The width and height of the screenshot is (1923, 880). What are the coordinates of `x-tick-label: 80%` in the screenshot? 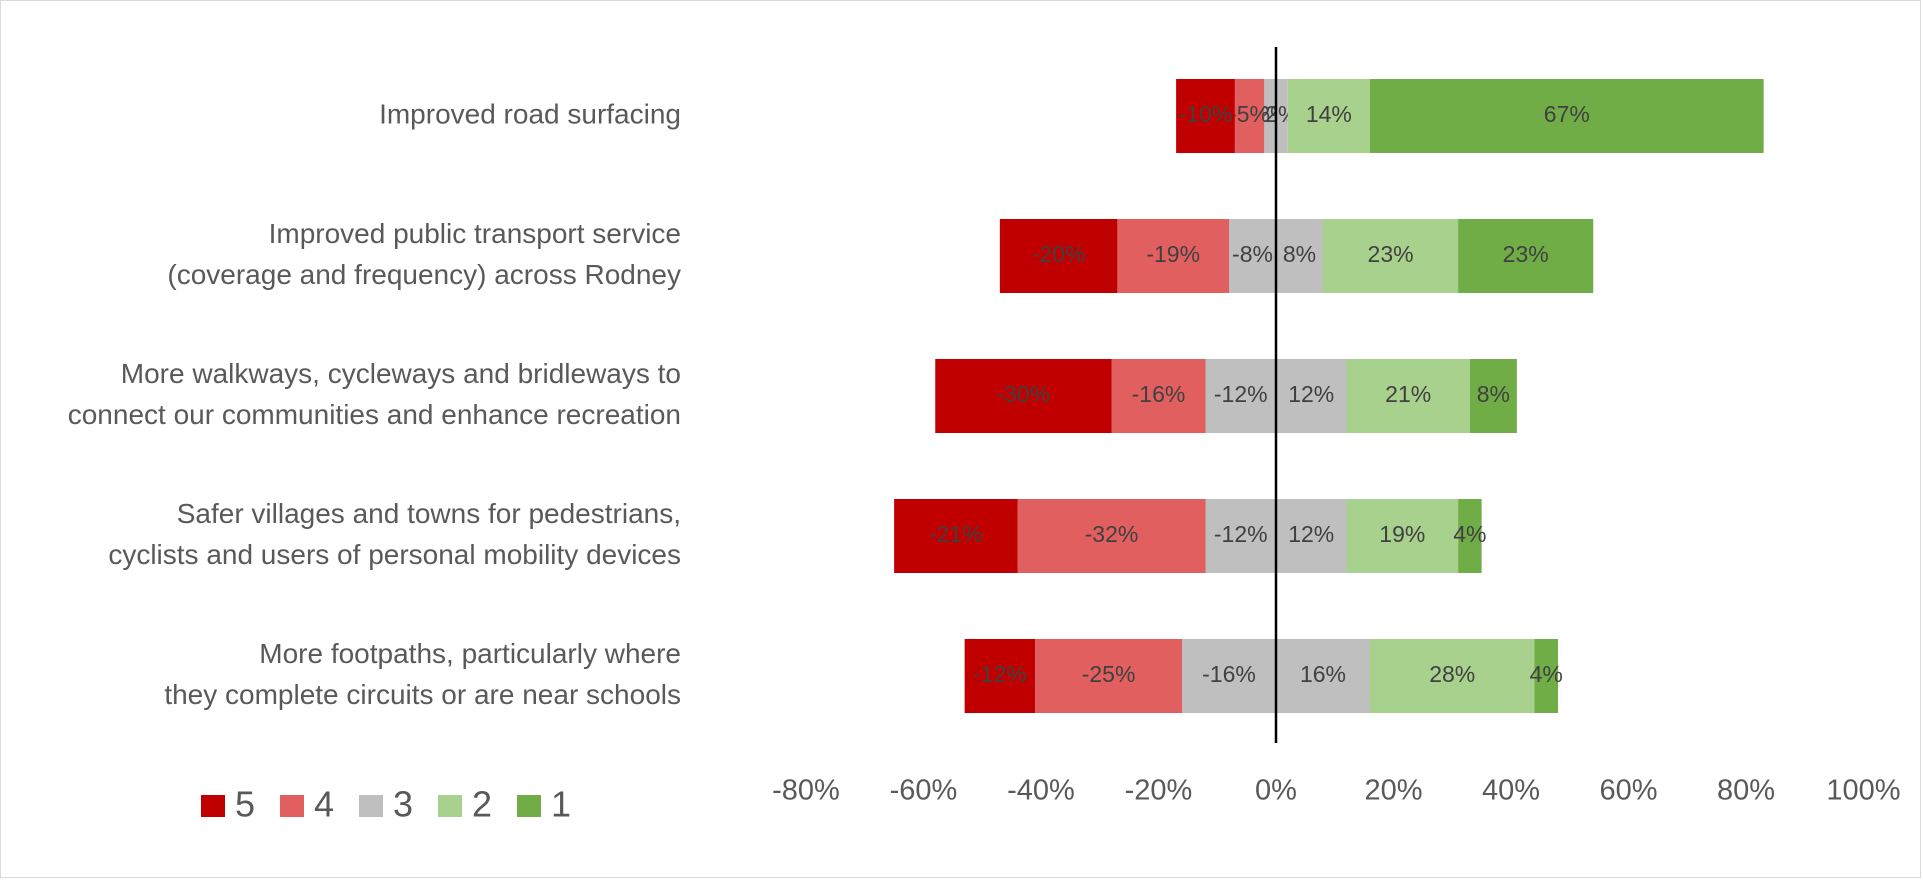 It's located at (1746, 791).